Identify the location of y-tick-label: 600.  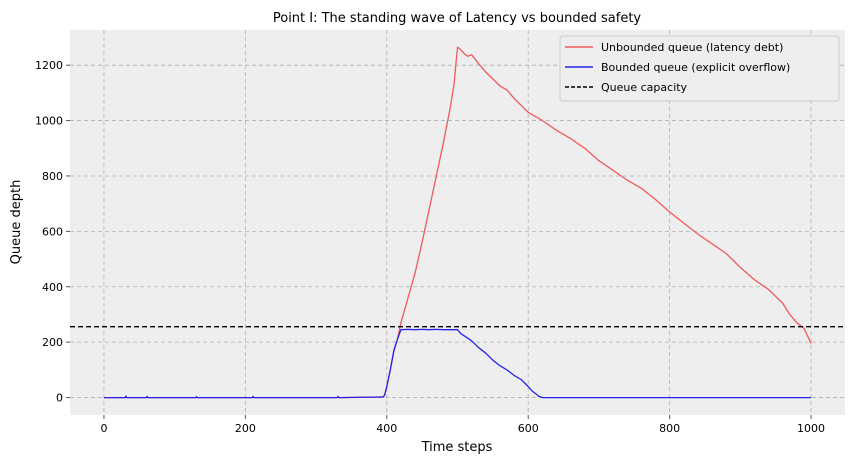
(52, 231).